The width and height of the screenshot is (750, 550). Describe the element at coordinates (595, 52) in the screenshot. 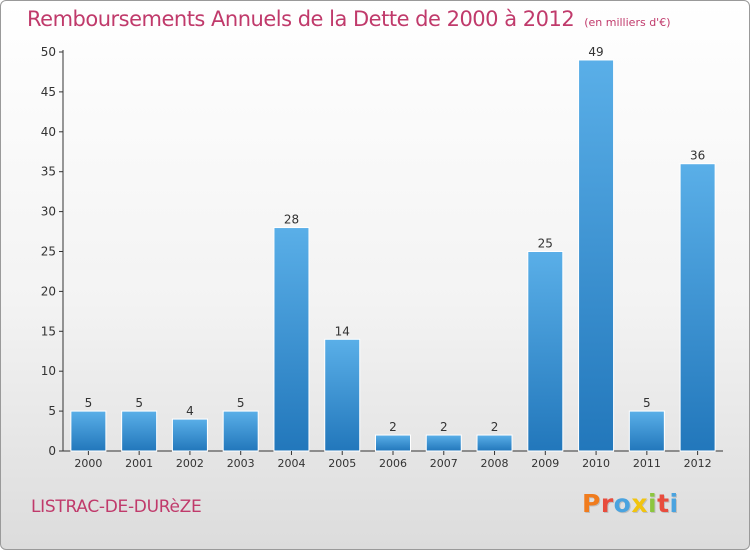

I see `bar-value-label: 49` at that location.